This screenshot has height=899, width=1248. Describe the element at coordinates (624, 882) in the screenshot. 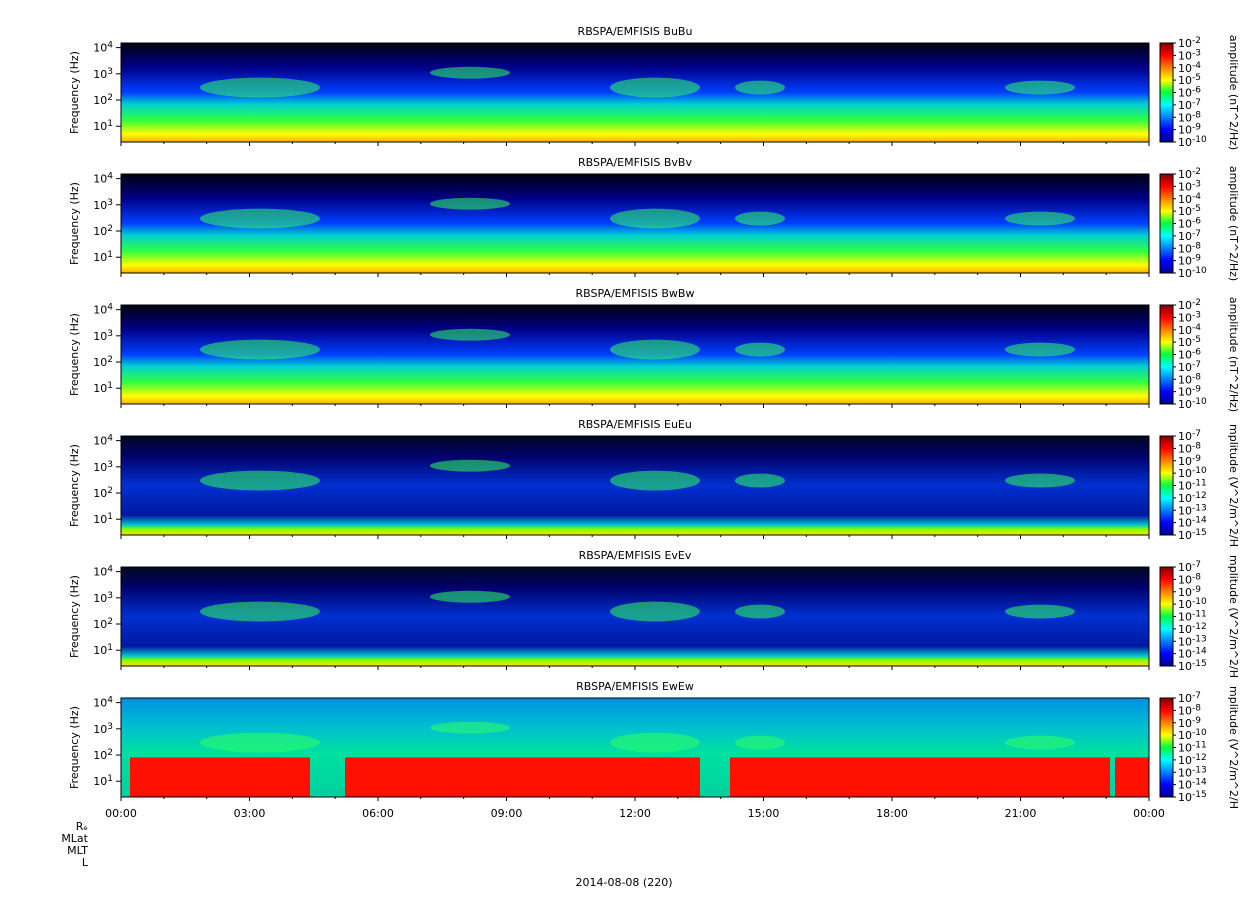

I see `date-label: 2014-08-08 (220)` at that location.